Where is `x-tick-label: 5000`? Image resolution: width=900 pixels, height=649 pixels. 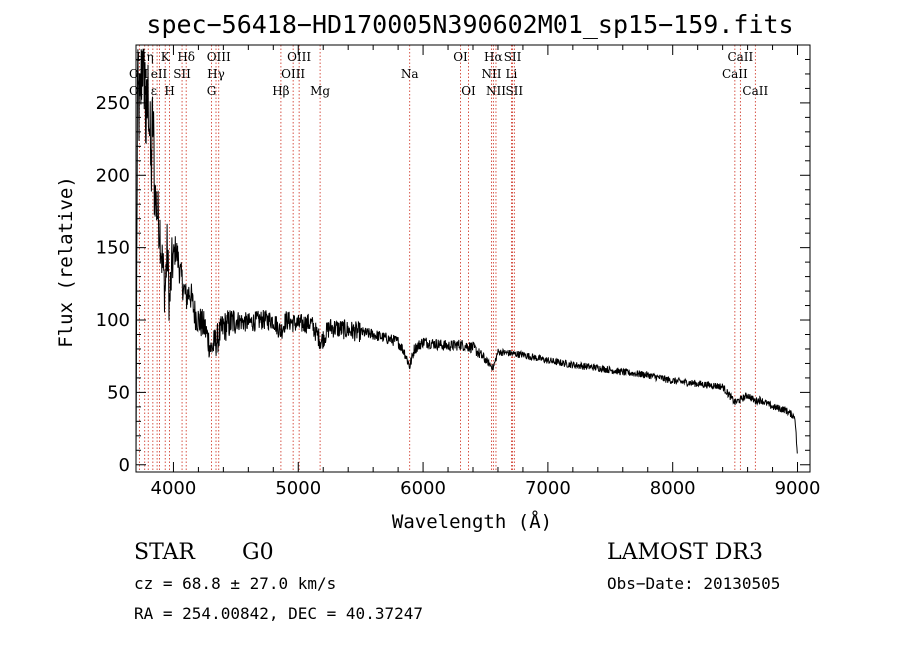
x-tick-label: 5000 is located at coordinates (298, 488).